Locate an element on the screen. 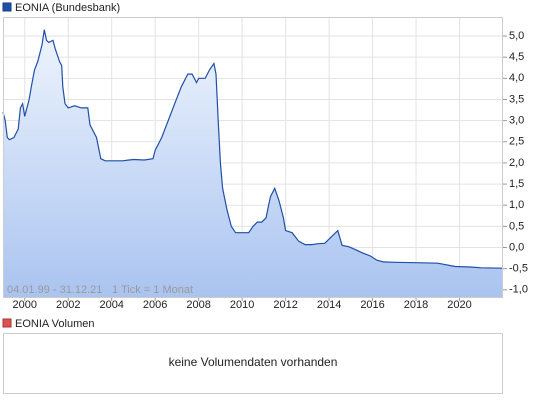 The image size is (545, 401). x-tick-label: 2002 is located at coordinates (68, 305).